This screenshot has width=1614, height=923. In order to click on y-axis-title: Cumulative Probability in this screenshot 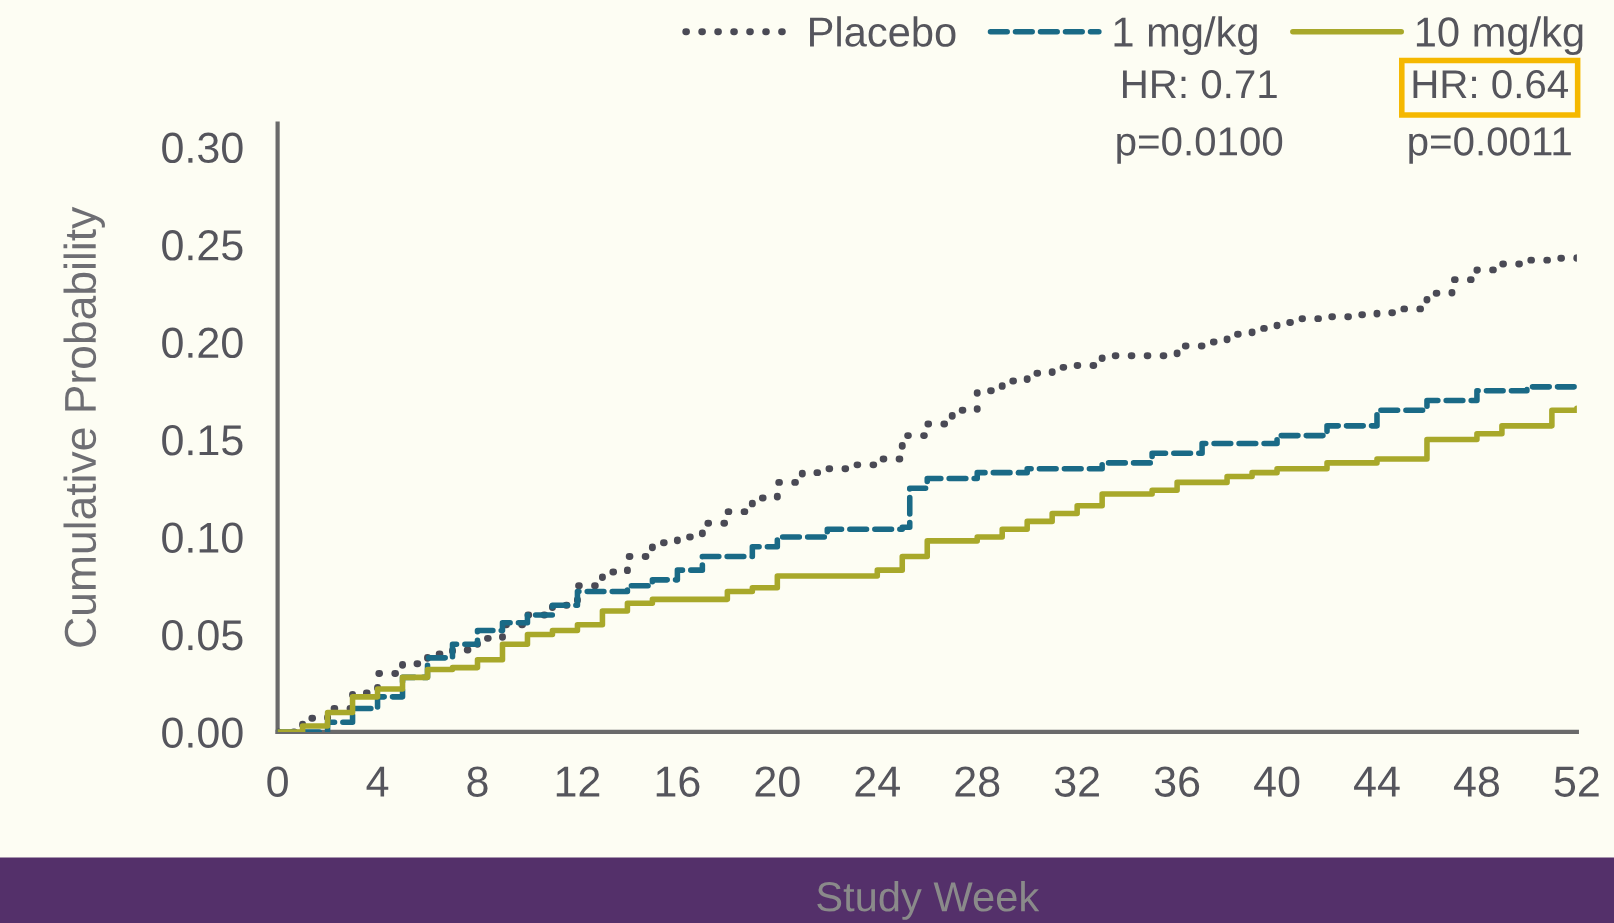, I will do `click(84, 426)`.